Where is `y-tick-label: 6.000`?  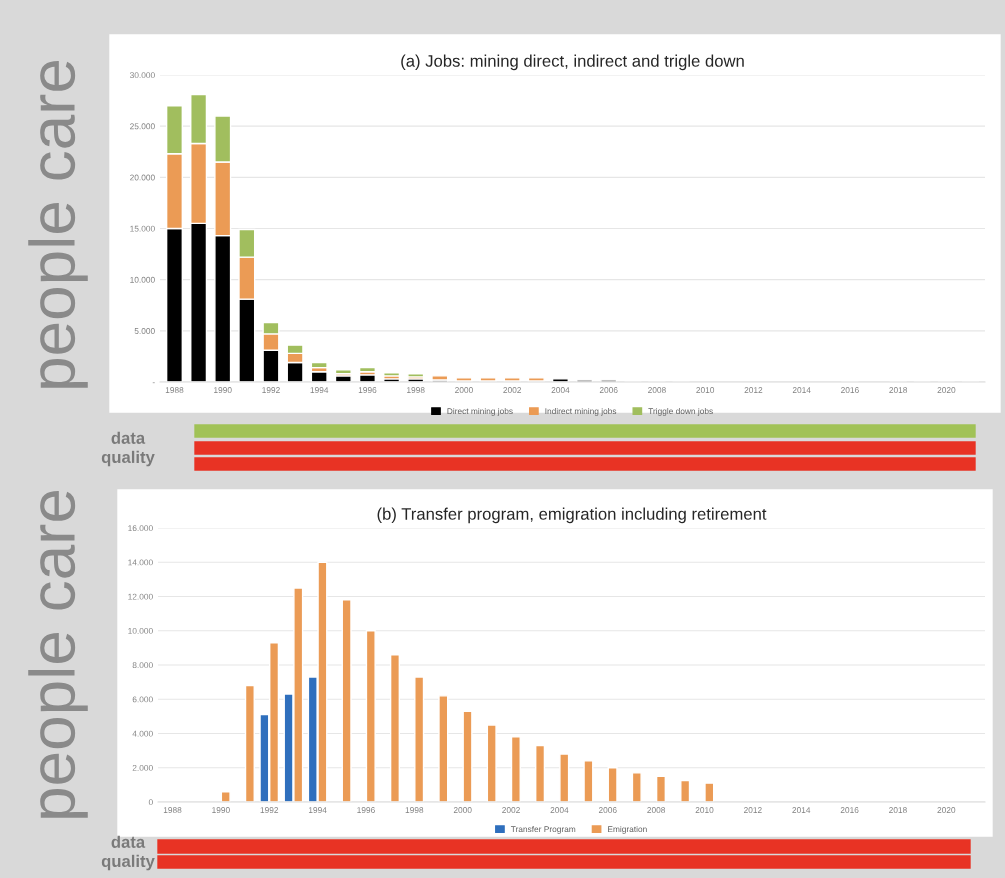
y-tick-label: 6.000 is located at coordinates (142, 699).